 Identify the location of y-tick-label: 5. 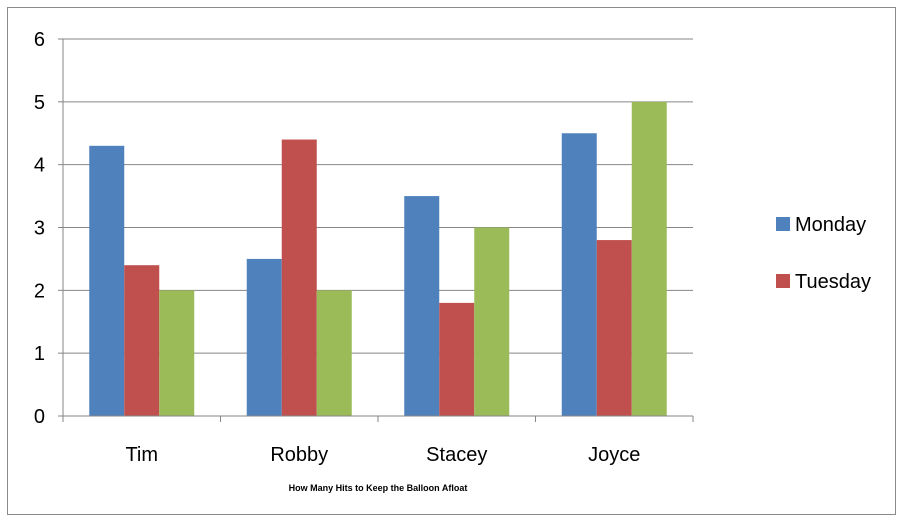
(39, 103).